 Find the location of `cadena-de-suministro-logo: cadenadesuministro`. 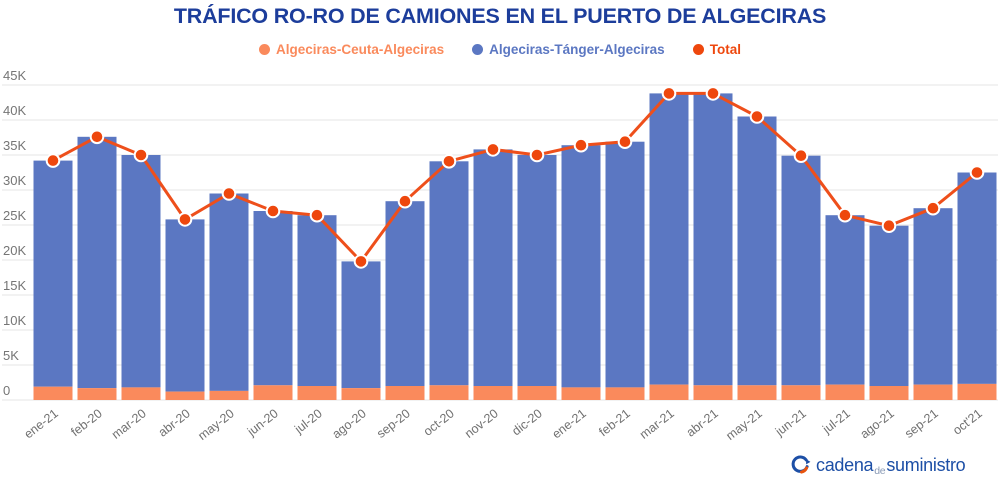

cadena-de-suministro-logo: cadenadesuministro is located at coordinates (877, 465).